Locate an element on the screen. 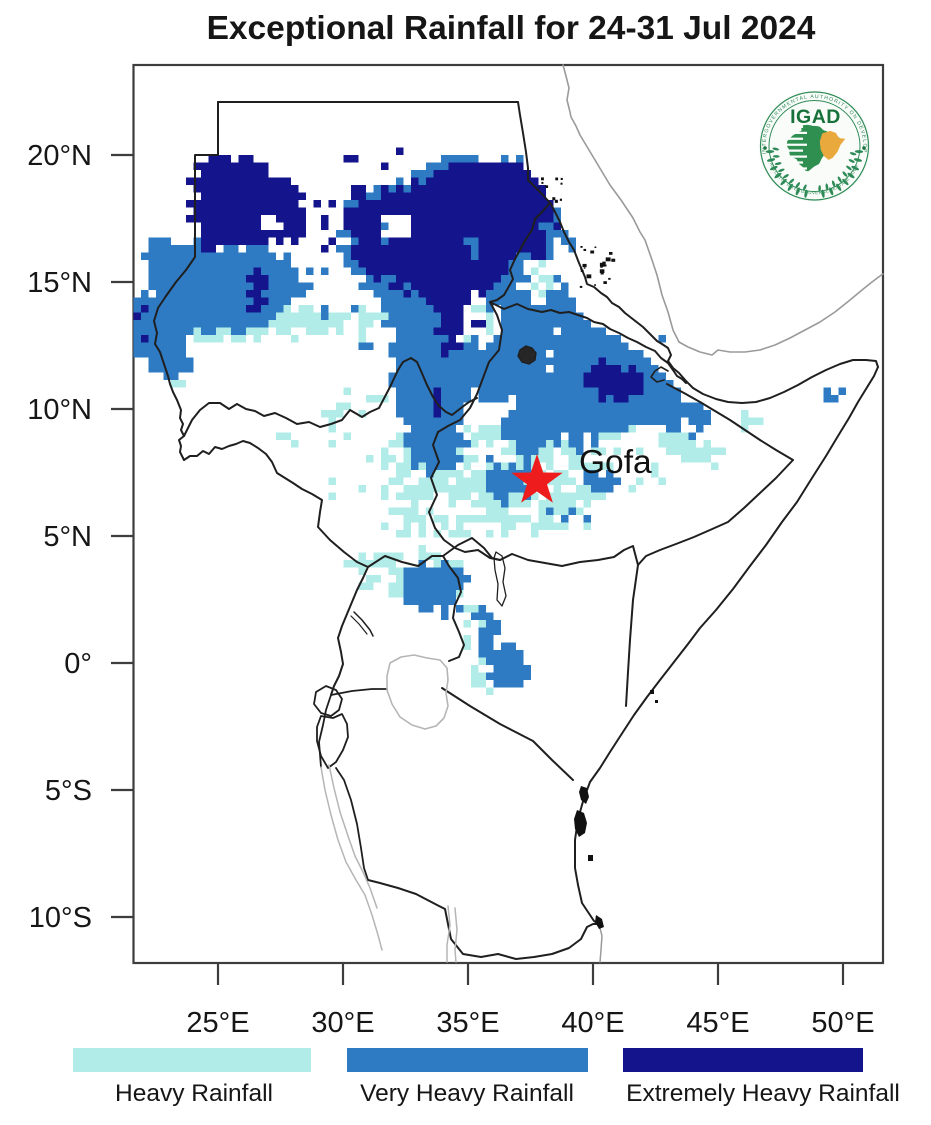 The width and height of the screenshot is (931, 1125). svg-text: 45°E is located at coordinates (717, 1023).